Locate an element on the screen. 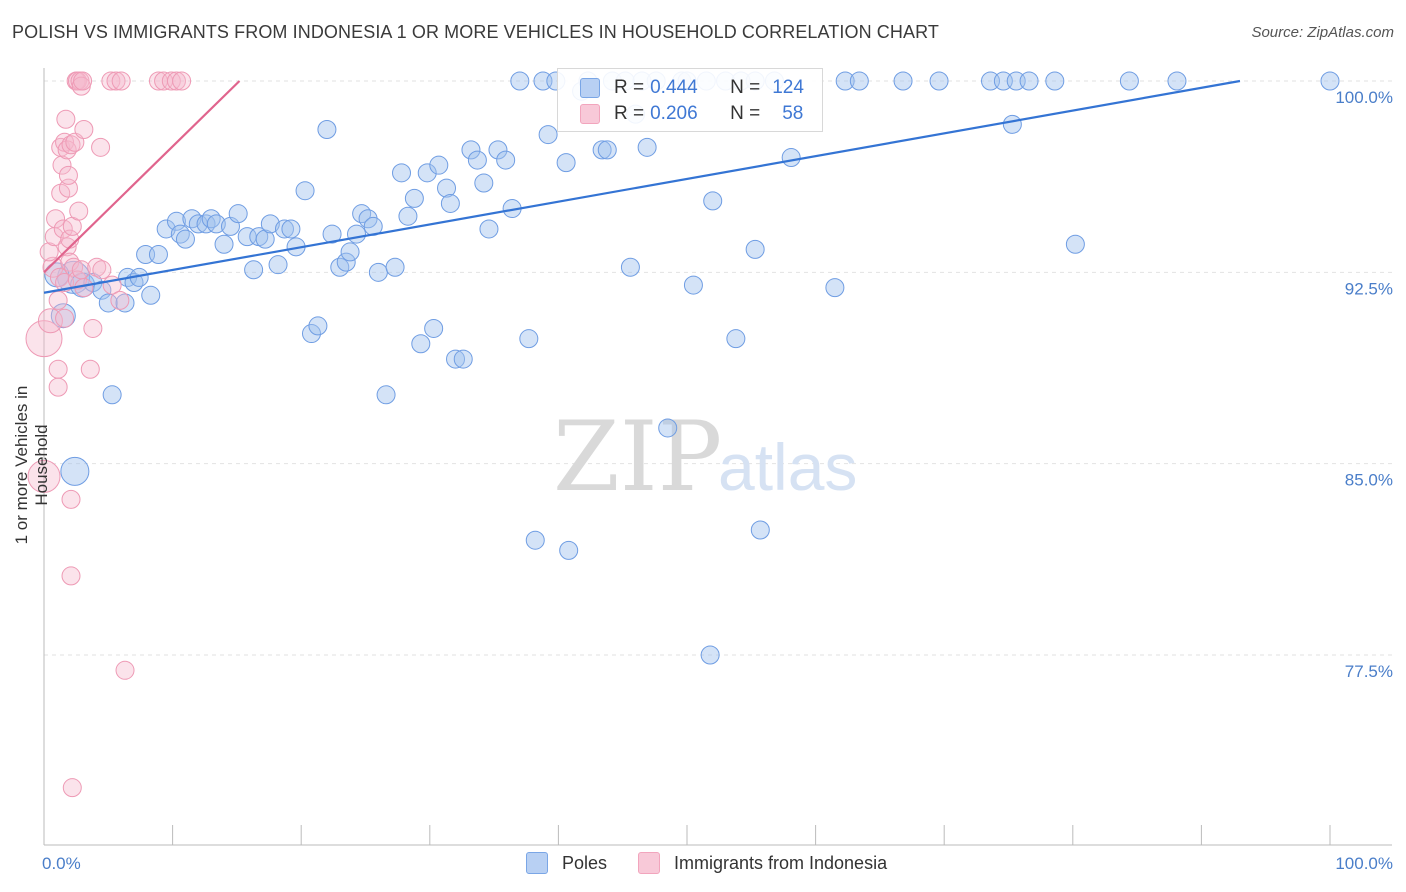 Image resolution: width=1406 pixels, height=892 pixels. legend-label-poles: Poles is located at coordinates (585, 862).